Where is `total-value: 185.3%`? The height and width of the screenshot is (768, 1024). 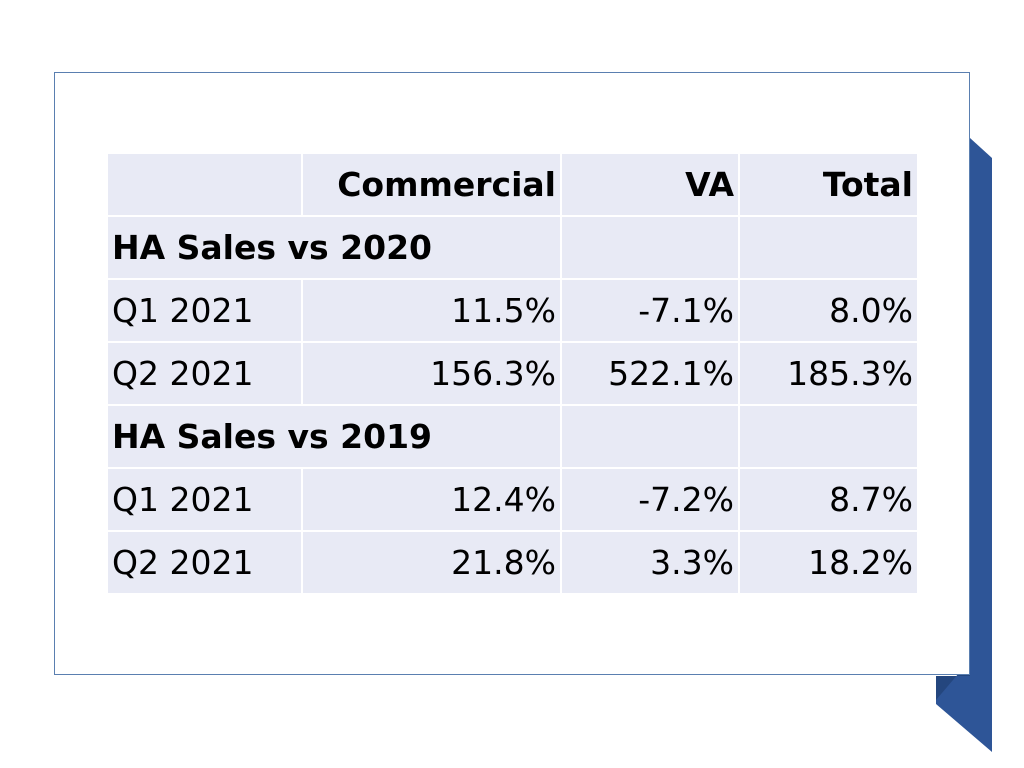
total-value: 185.3% is located at coordinates (828, 373).